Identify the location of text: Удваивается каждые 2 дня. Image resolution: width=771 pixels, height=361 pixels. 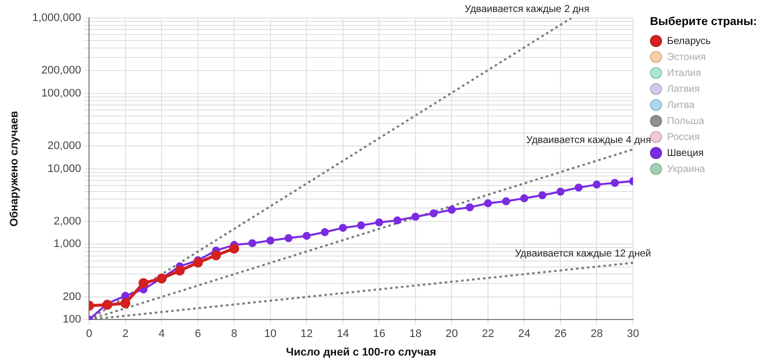
(527, 9).